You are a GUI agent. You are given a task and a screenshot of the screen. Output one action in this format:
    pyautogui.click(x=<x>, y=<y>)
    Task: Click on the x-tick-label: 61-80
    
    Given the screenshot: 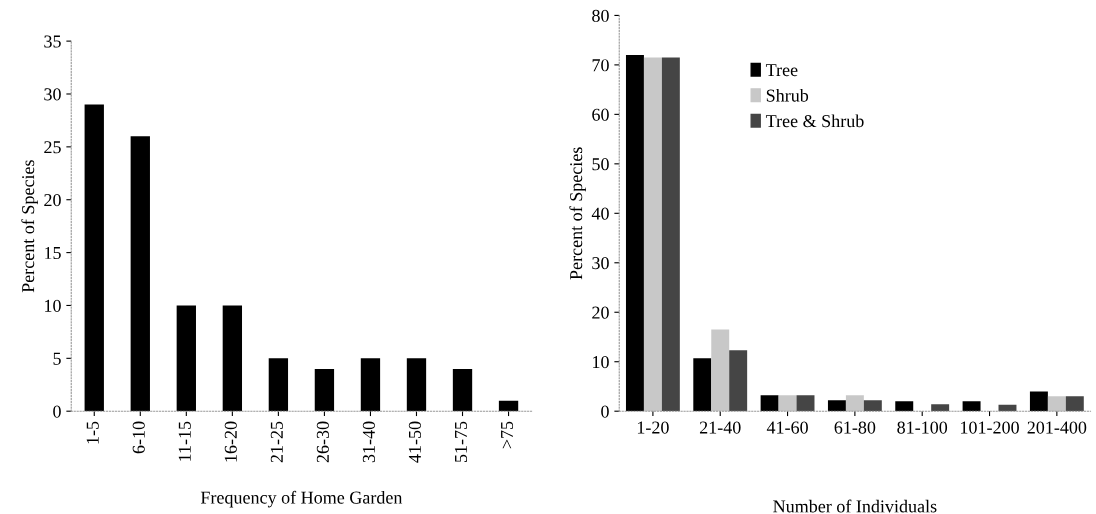 What is the action you would take?
    pyautogui.click(x=855, y=427)
    